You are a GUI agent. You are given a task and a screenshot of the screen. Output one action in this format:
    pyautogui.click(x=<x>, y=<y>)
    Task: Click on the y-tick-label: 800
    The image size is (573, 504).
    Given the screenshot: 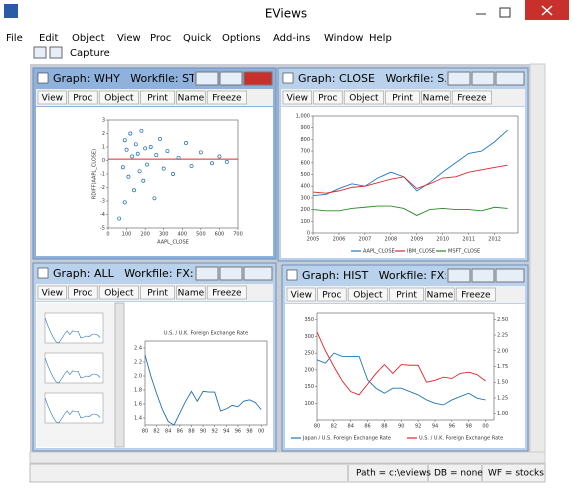 What is the action you would take?
    pyautogui.click(x=305, y=140)
    